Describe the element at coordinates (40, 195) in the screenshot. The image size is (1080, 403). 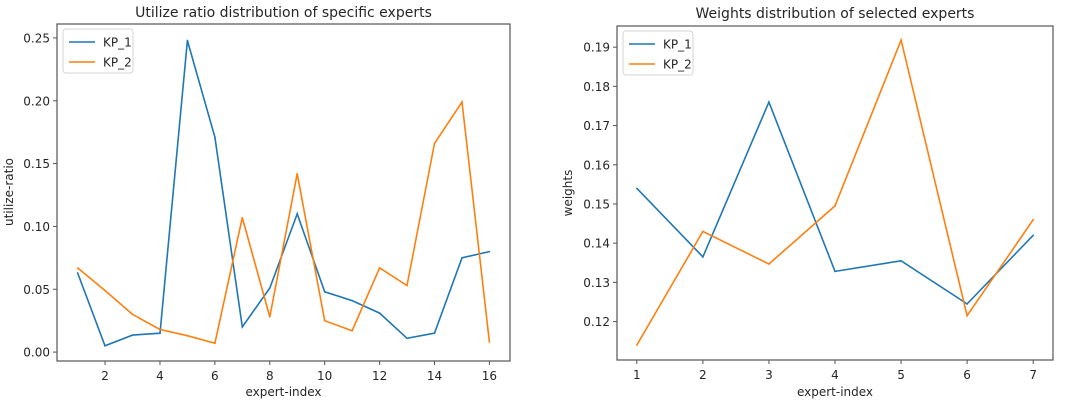
I see `y-axis: 0.00 0.05 0.10 0.15 0.20 0.25` at that location.